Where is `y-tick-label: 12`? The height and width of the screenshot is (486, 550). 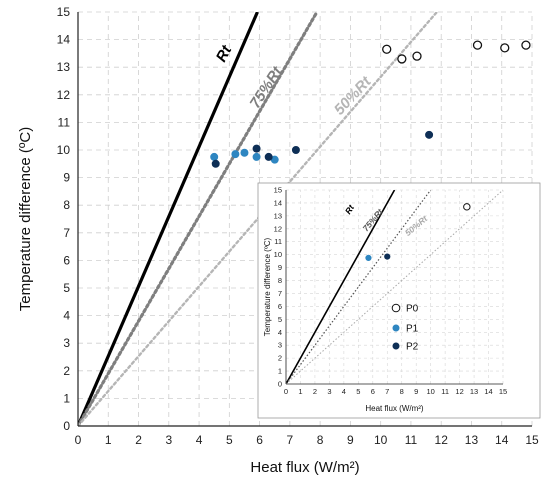
y-tick-label: 12 is located at coordinates (64, 95).